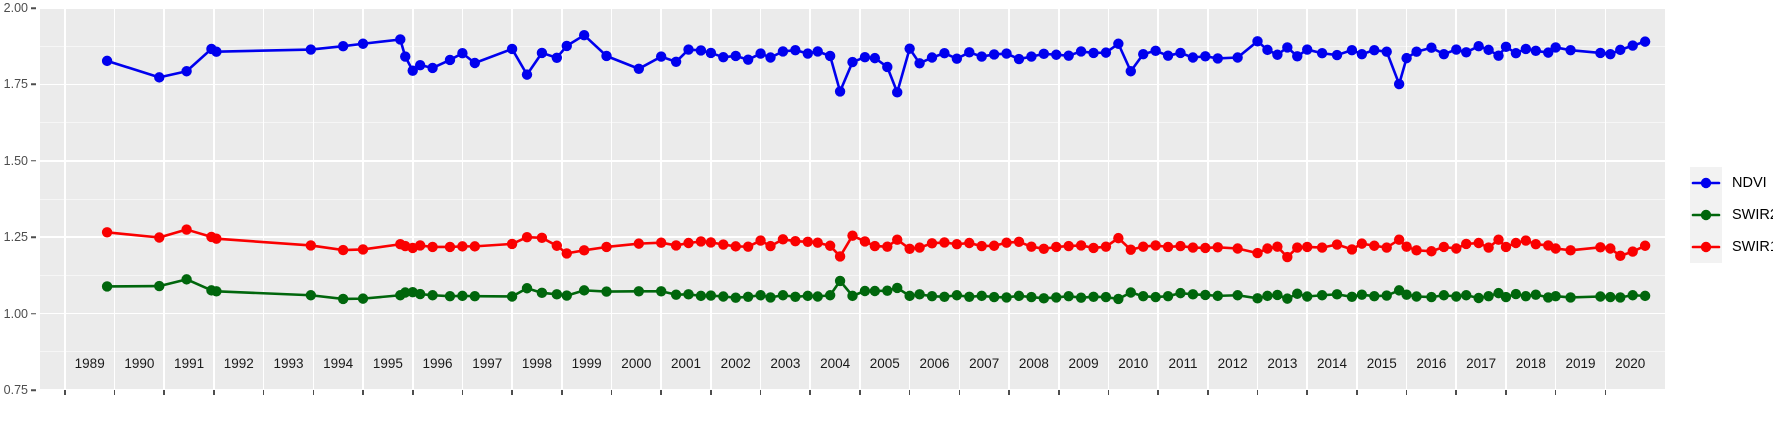  I want to click on legend-item-ndvi: NDVI, so click(1731, 183).